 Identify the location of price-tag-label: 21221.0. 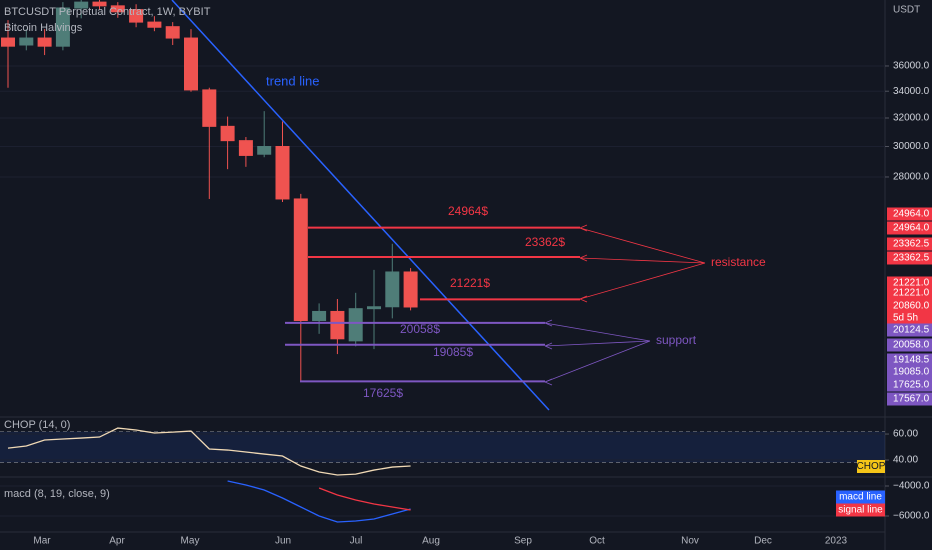
(911, 283).